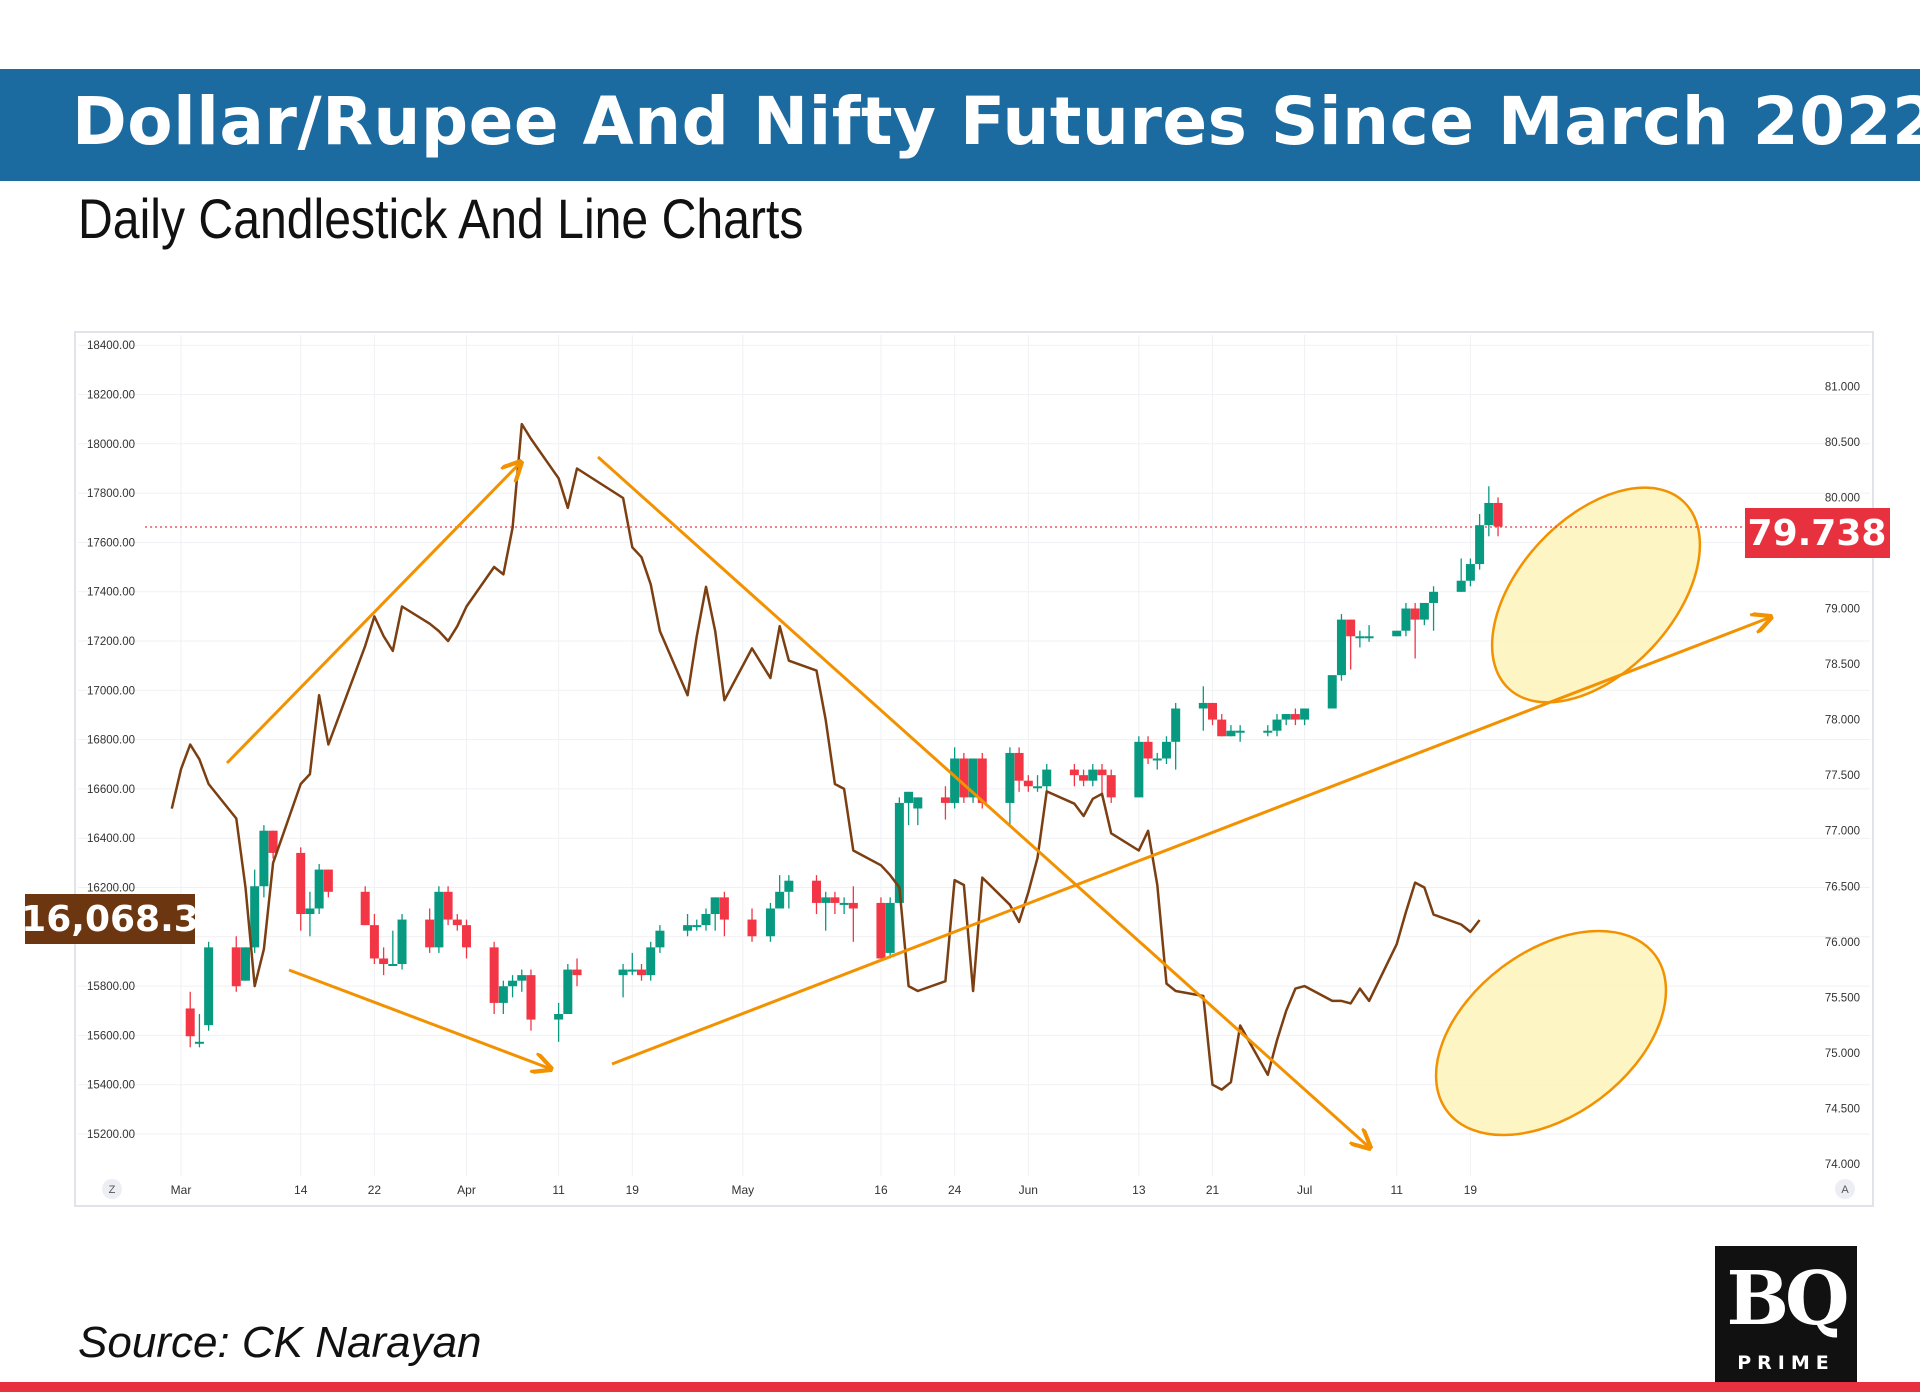 This screenshot has height=1392, width=1920. What do you see at coordinates (111, 839) in the screenshot?
I see `left-axis-tick-label: 16400.00` at bounding box center [111, 839].